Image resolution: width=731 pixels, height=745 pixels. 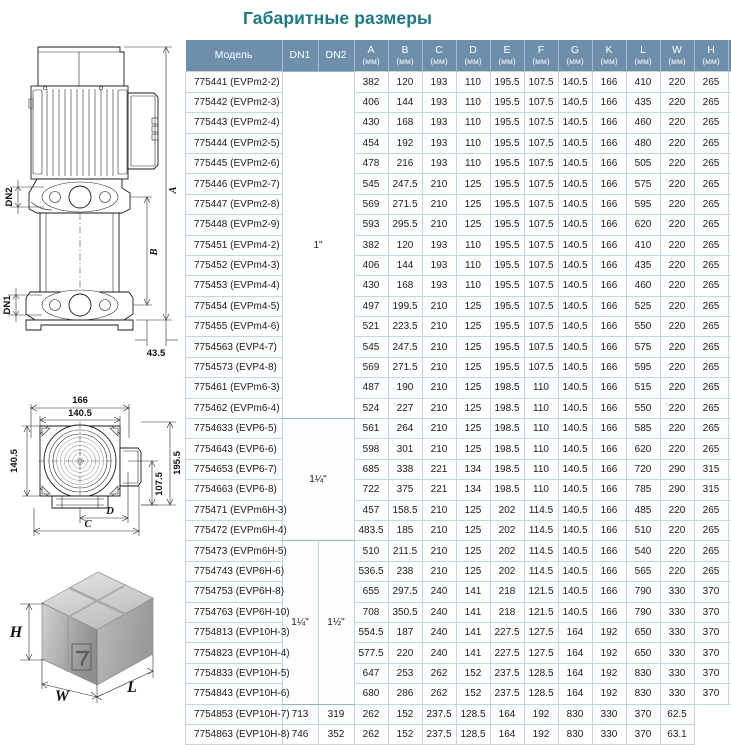 I want to click on cell-b: 238, so click(x=405, y=571).